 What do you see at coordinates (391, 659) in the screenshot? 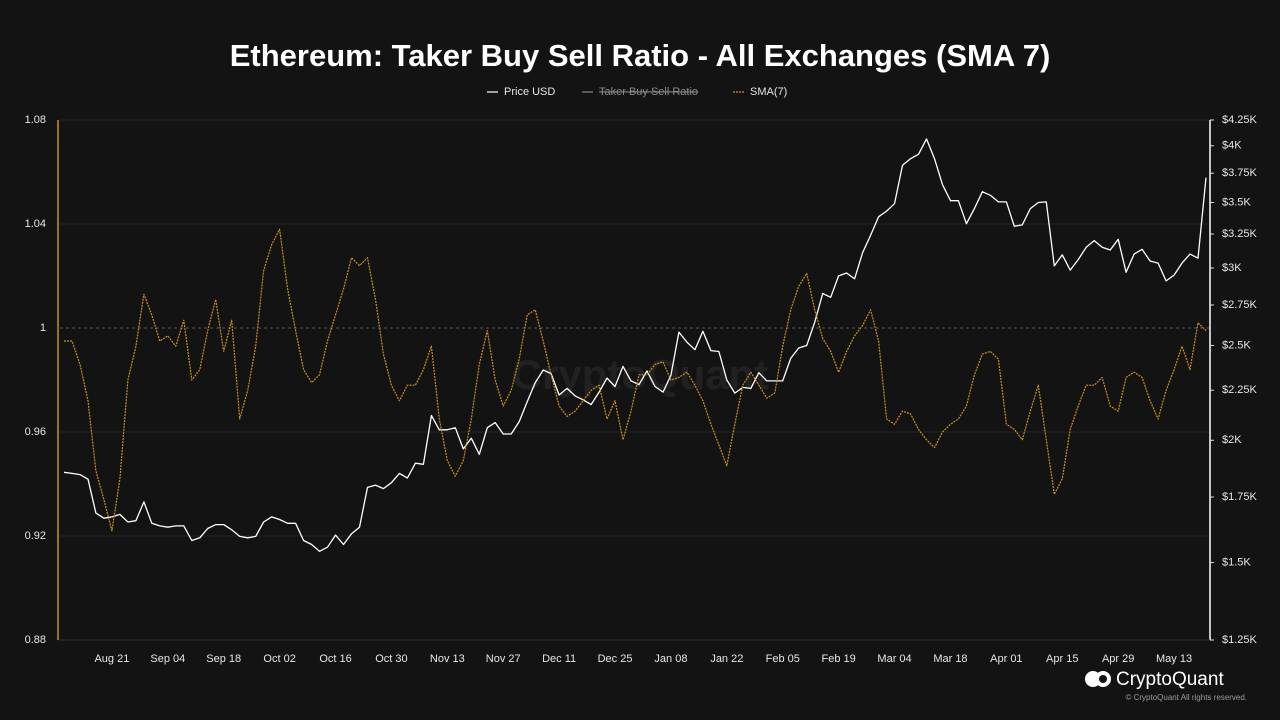
I see `x-tick-label: Oct 30` at bounding box center [391, 659].